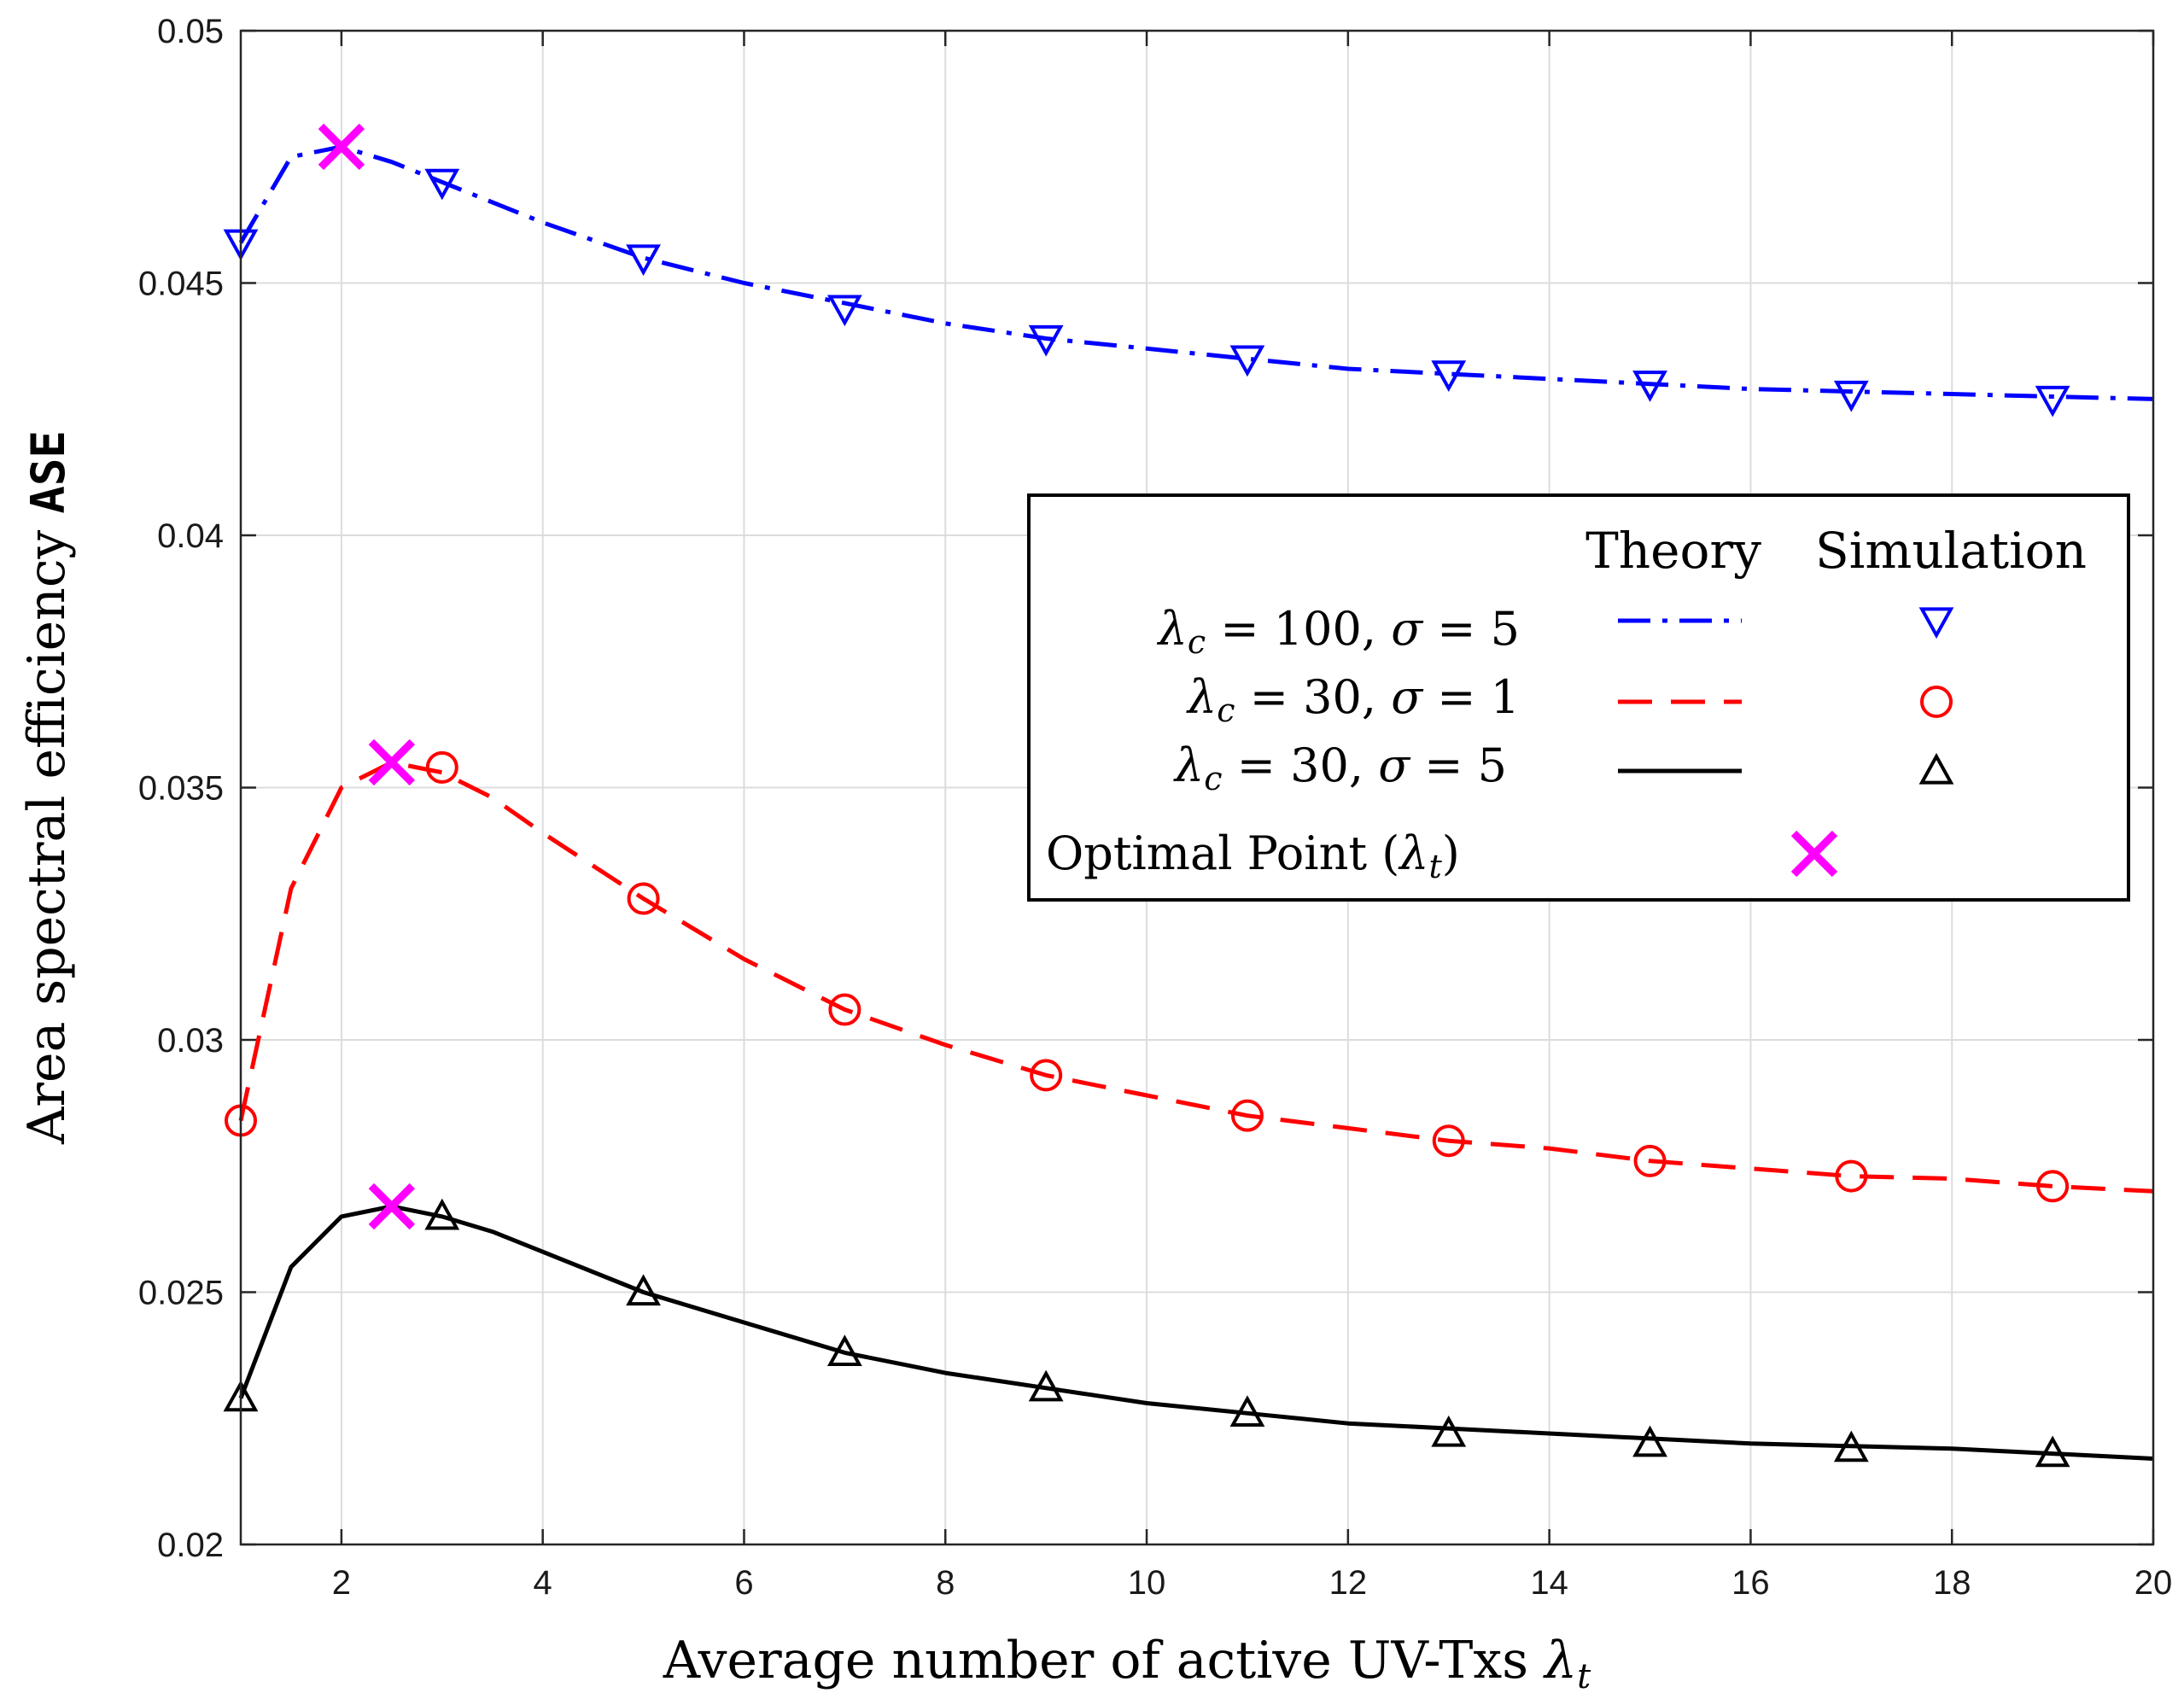 The width and height of the screenshot is (2184, 1699). Describe the element at coordinates (341, 1583) in the screenshot. I see `x-tick-label: 2` at that location.